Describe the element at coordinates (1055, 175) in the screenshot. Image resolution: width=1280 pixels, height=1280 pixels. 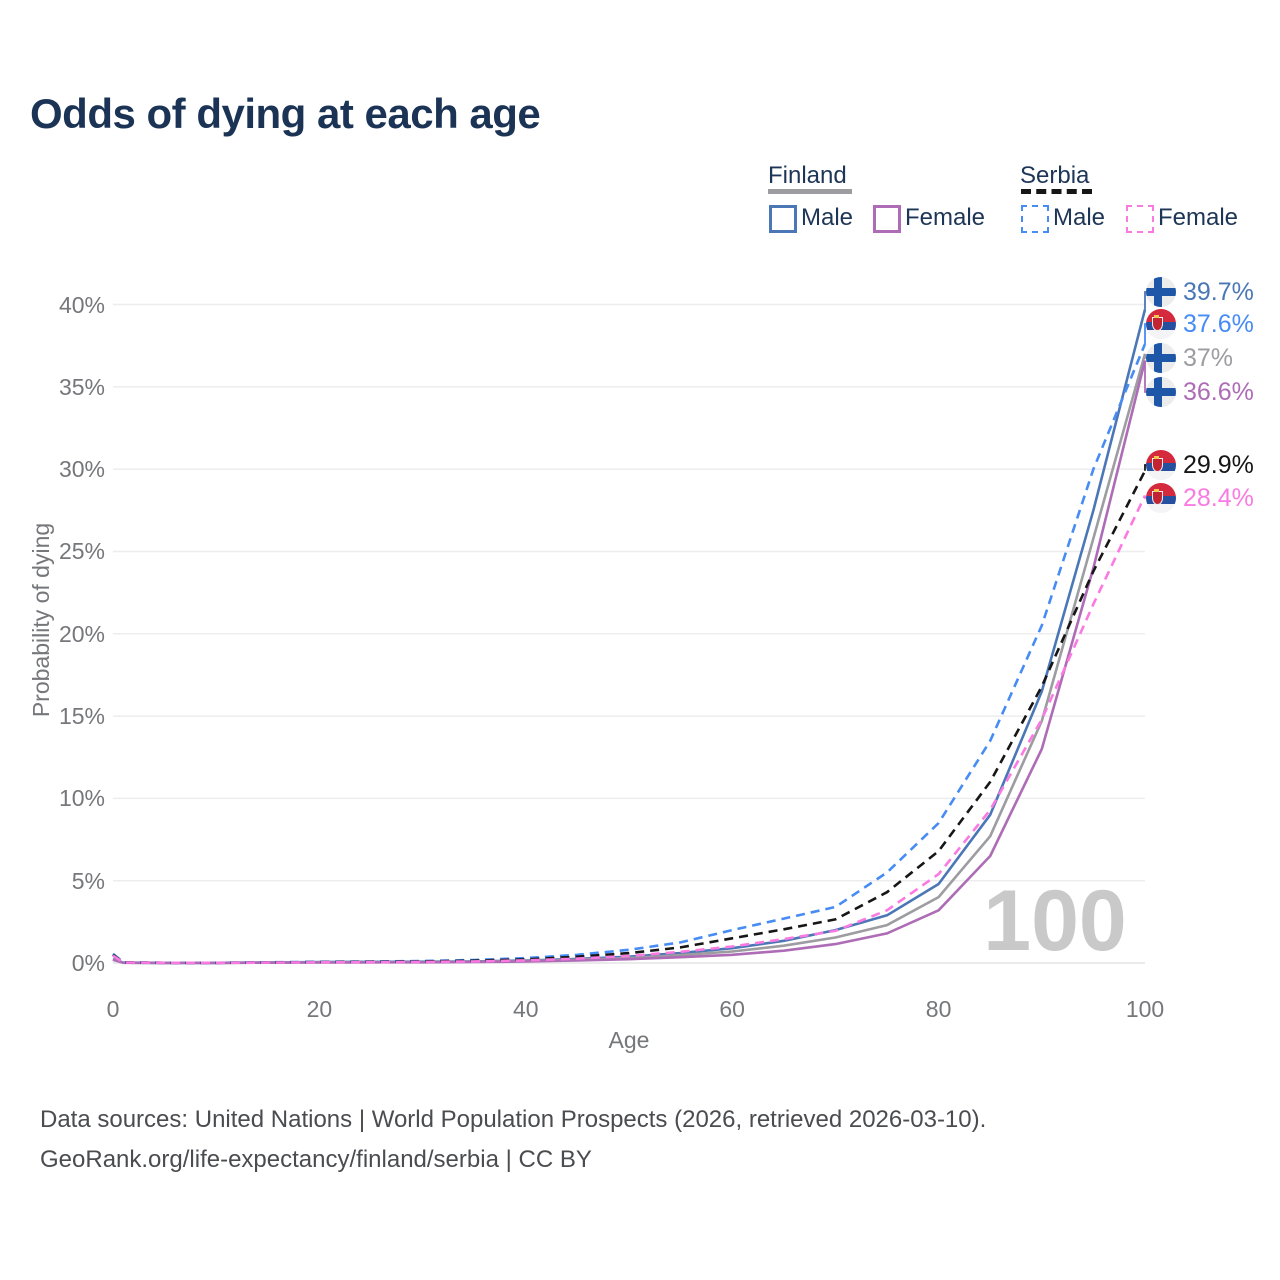
I see `legend-group-serbia: Serbia` at that location.